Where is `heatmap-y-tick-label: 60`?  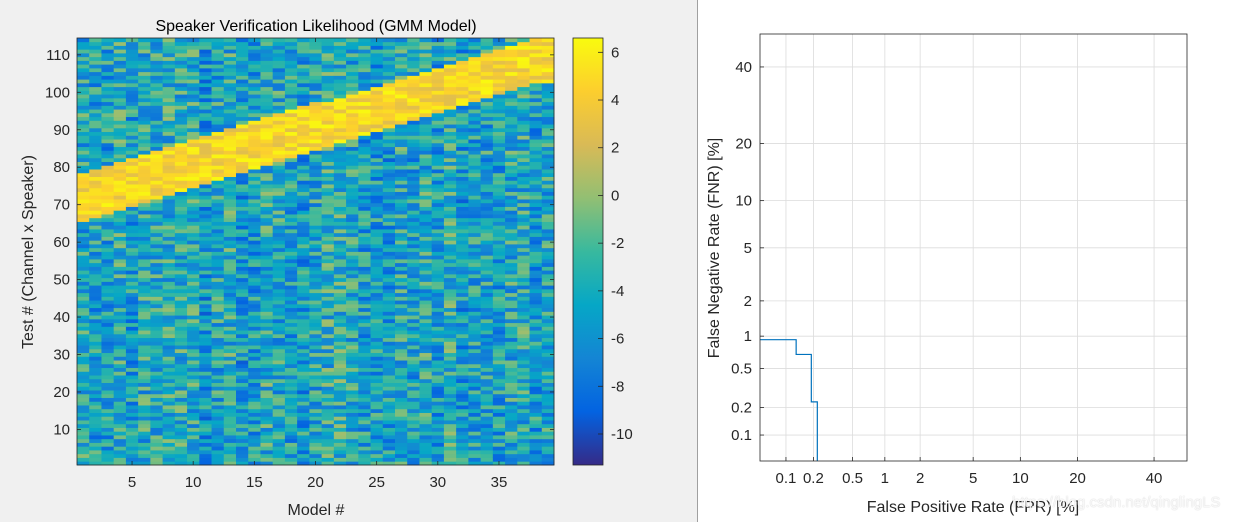
heatmap-y-tick-label: 60 is located at coordinates (61, 242).